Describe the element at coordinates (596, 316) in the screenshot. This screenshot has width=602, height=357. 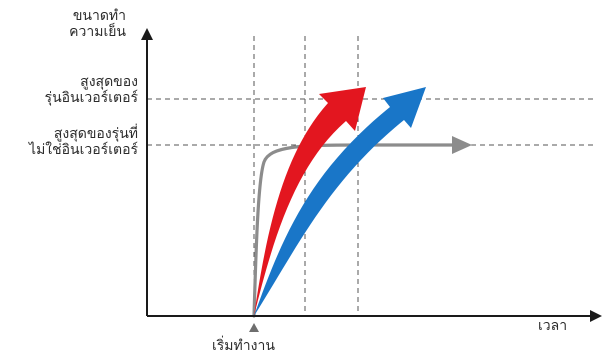
I see `x-axis-arrowhead` at that location.